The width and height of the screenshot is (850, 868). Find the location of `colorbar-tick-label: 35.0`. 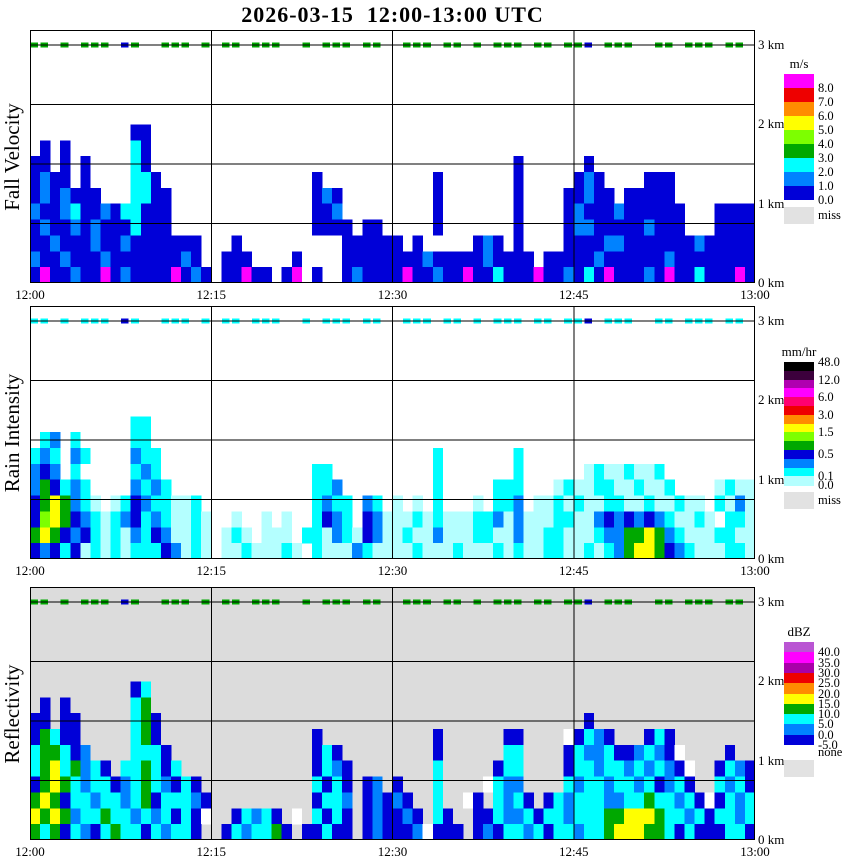

colorbar-tick-label: 35.0 is located at coordinates (829, 662).